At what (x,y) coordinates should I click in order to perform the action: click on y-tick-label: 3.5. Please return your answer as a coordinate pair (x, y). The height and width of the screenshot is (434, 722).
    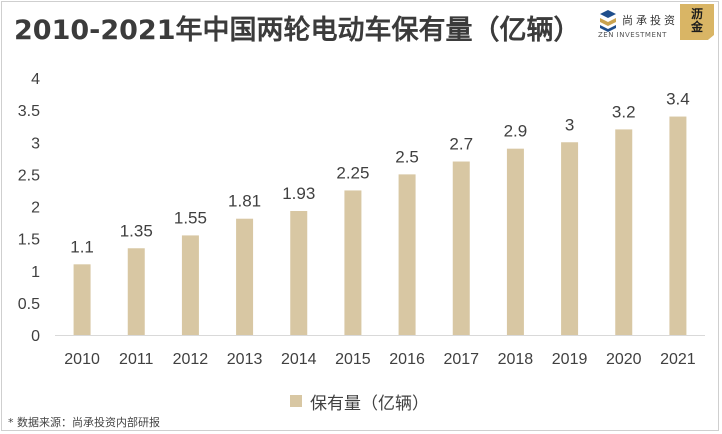
    Looking at the image, I should click on (29, 111).